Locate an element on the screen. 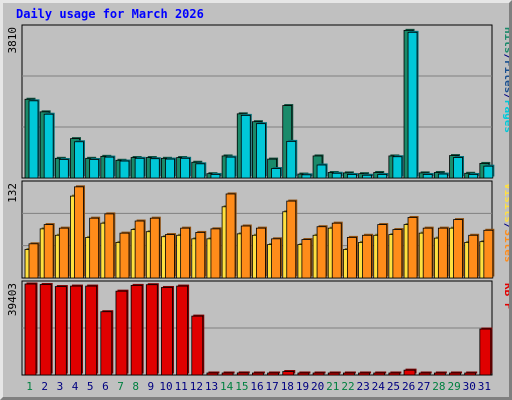 This screenshot has height=400, width=512. y-axis-max-label: 132 is located at coordinates (12, 193).